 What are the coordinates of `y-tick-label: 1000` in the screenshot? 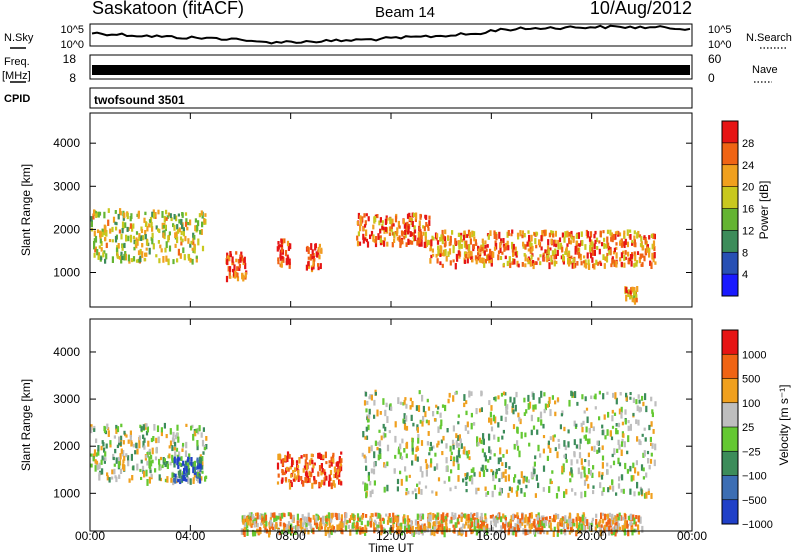 It's located at (66, 493).